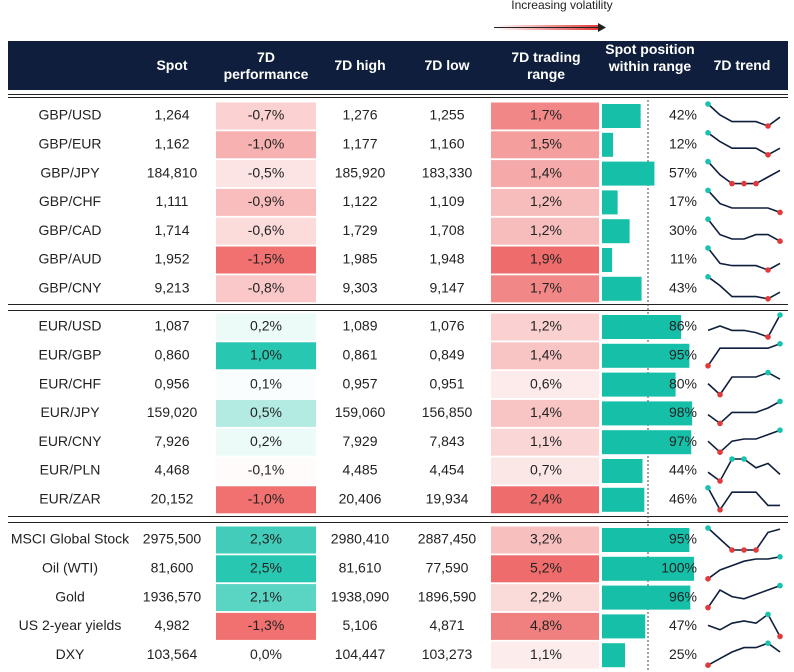 The image size is (794, 672). What do you see at coordinates (70, 568) in the screenshot?
I see `row-label: Oil (WTI)` at bounding box center [70, 568].